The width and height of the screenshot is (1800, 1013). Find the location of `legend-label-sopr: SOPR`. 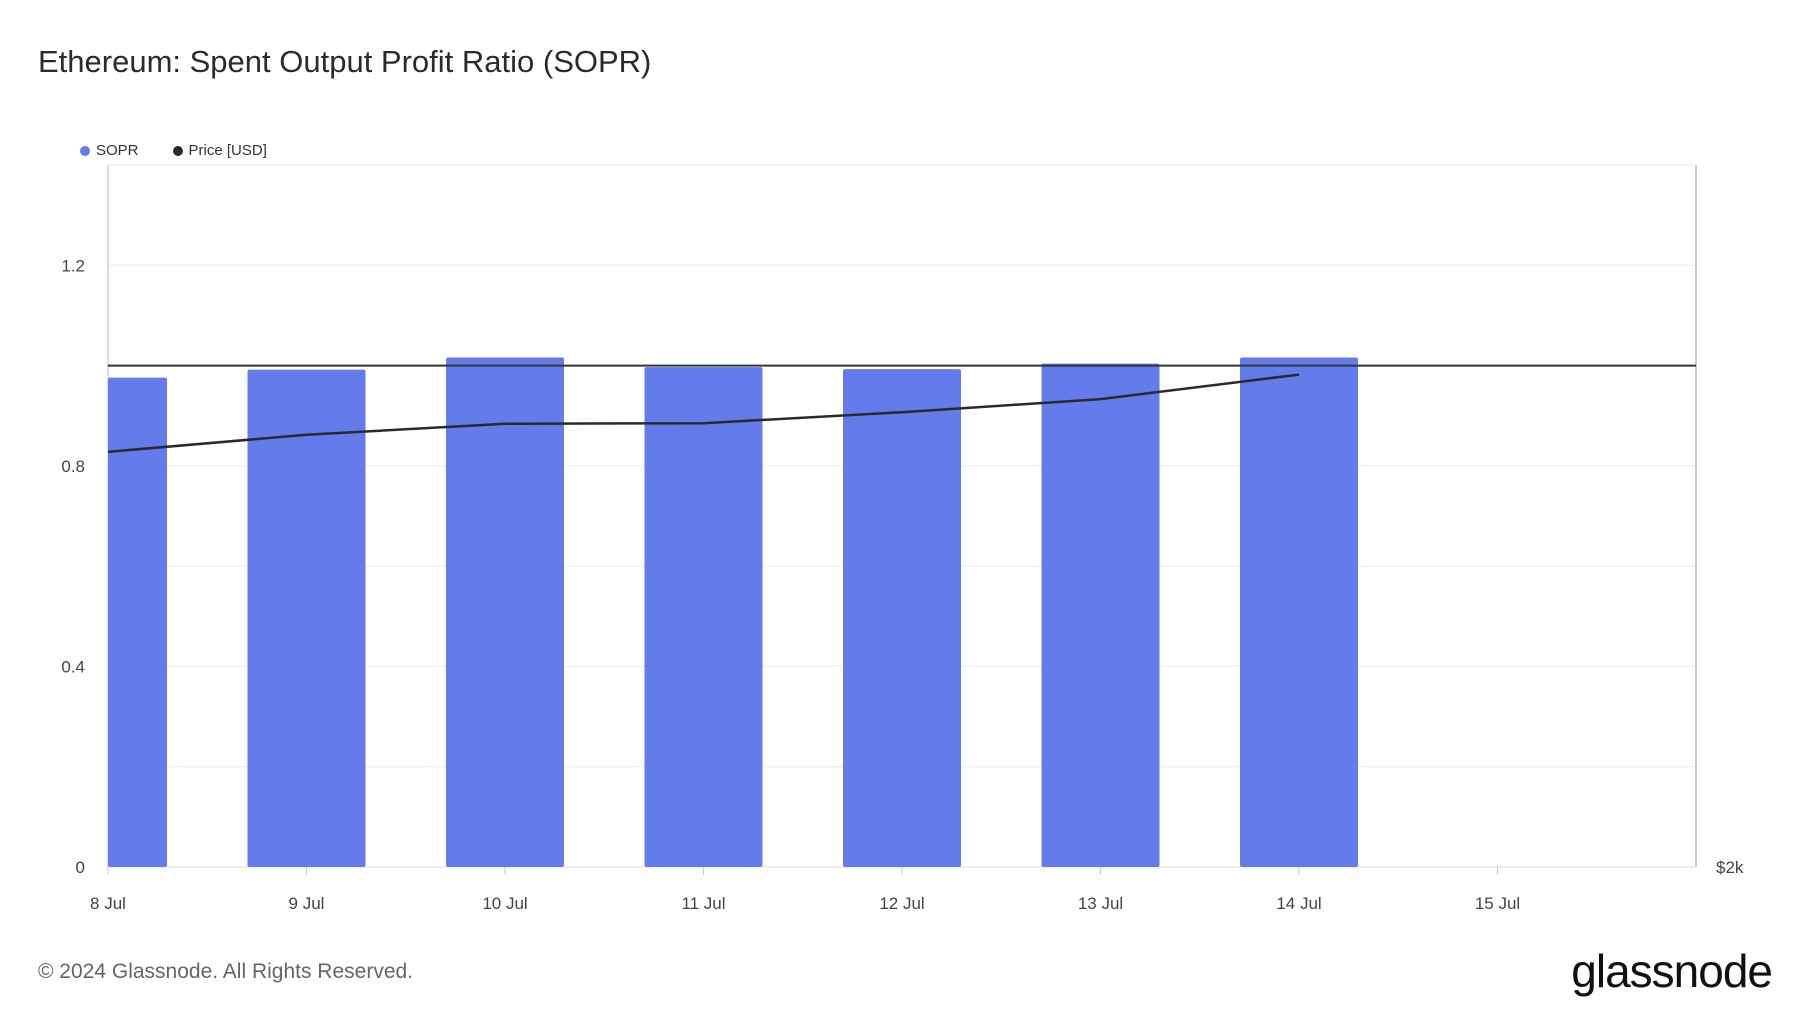

legend-label-sopr: SOPR is located at coordinates (117, 150).